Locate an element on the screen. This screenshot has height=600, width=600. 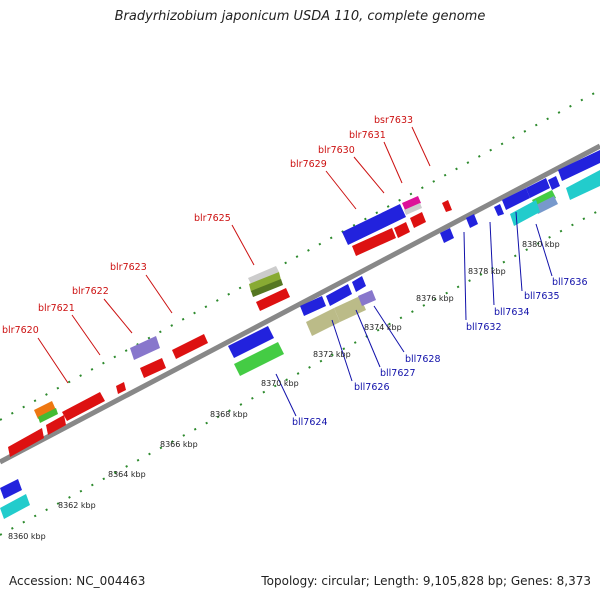
tick-label: 8380 kbp is located at coordinates (541, 244).